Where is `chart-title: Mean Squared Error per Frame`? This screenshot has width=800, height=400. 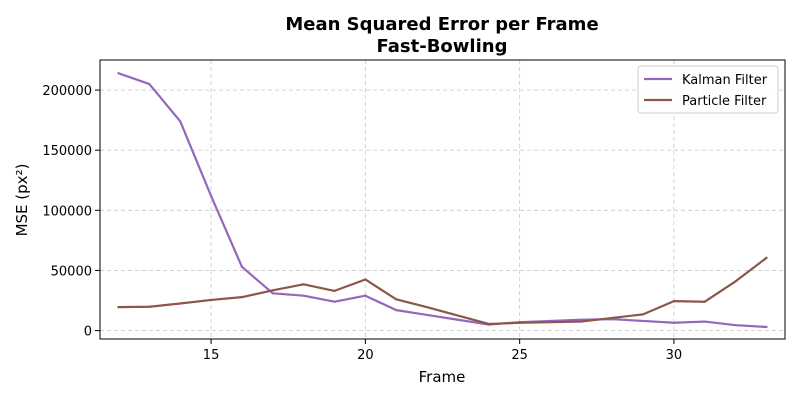
chart-title: Mean Squared Error per Frame is located at coordinates (441, 24).